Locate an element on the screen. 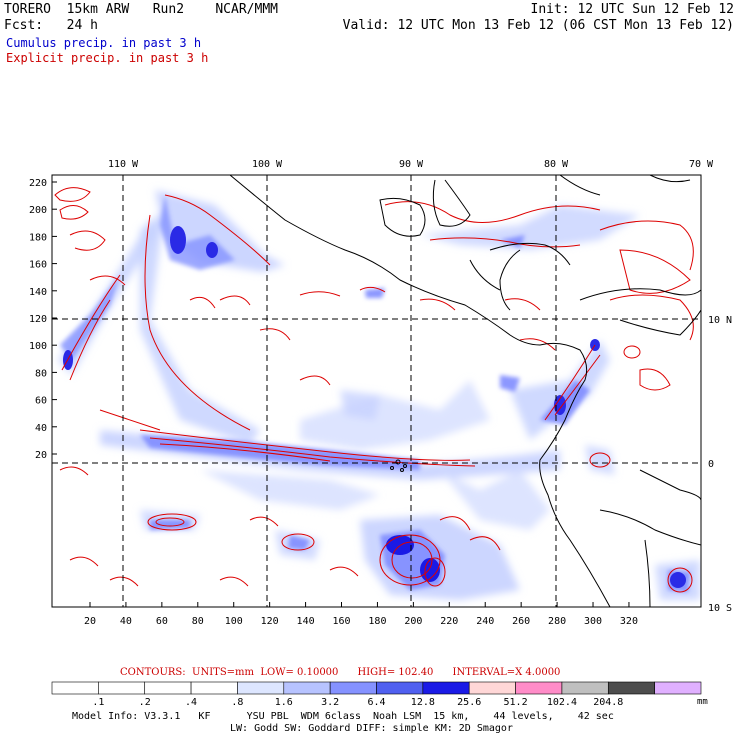 This screenshot has height=740, width=740. colorbar-threshold-label: 204.8 is located at coordinates (608, 702).